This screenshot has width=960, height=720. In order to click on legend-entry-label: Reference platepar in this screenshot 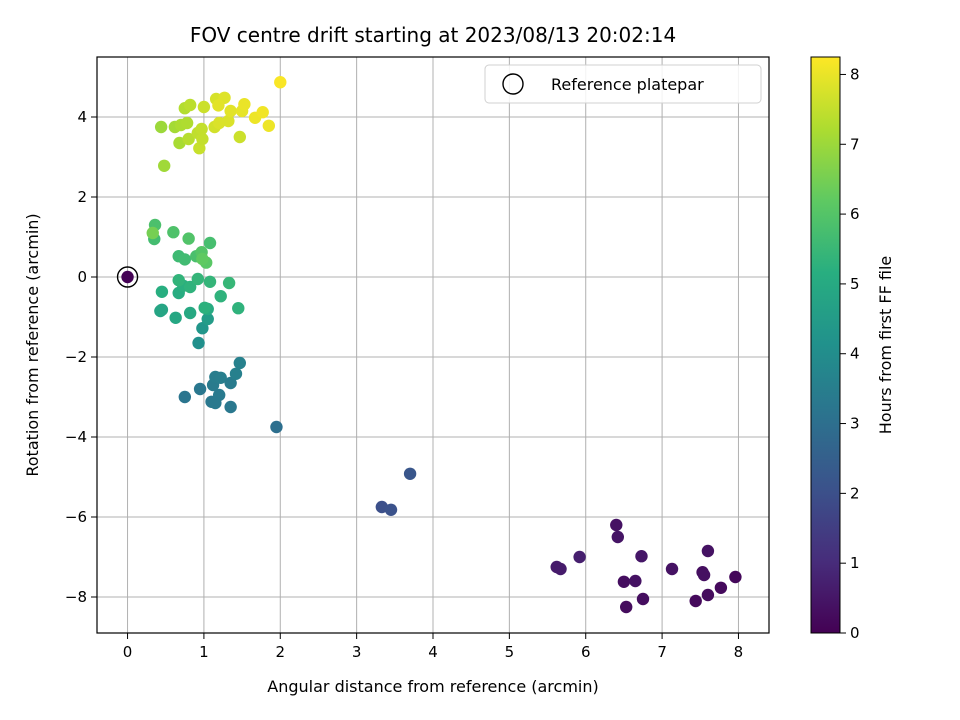, I will do `click(627, 84)`.